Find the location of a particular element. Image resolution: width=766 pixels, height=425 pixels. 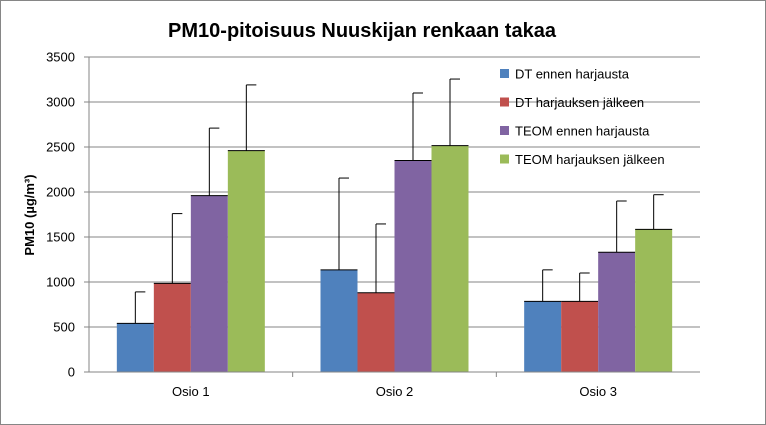

y-tick-label: 1000 is located at coordinates (60, 282).